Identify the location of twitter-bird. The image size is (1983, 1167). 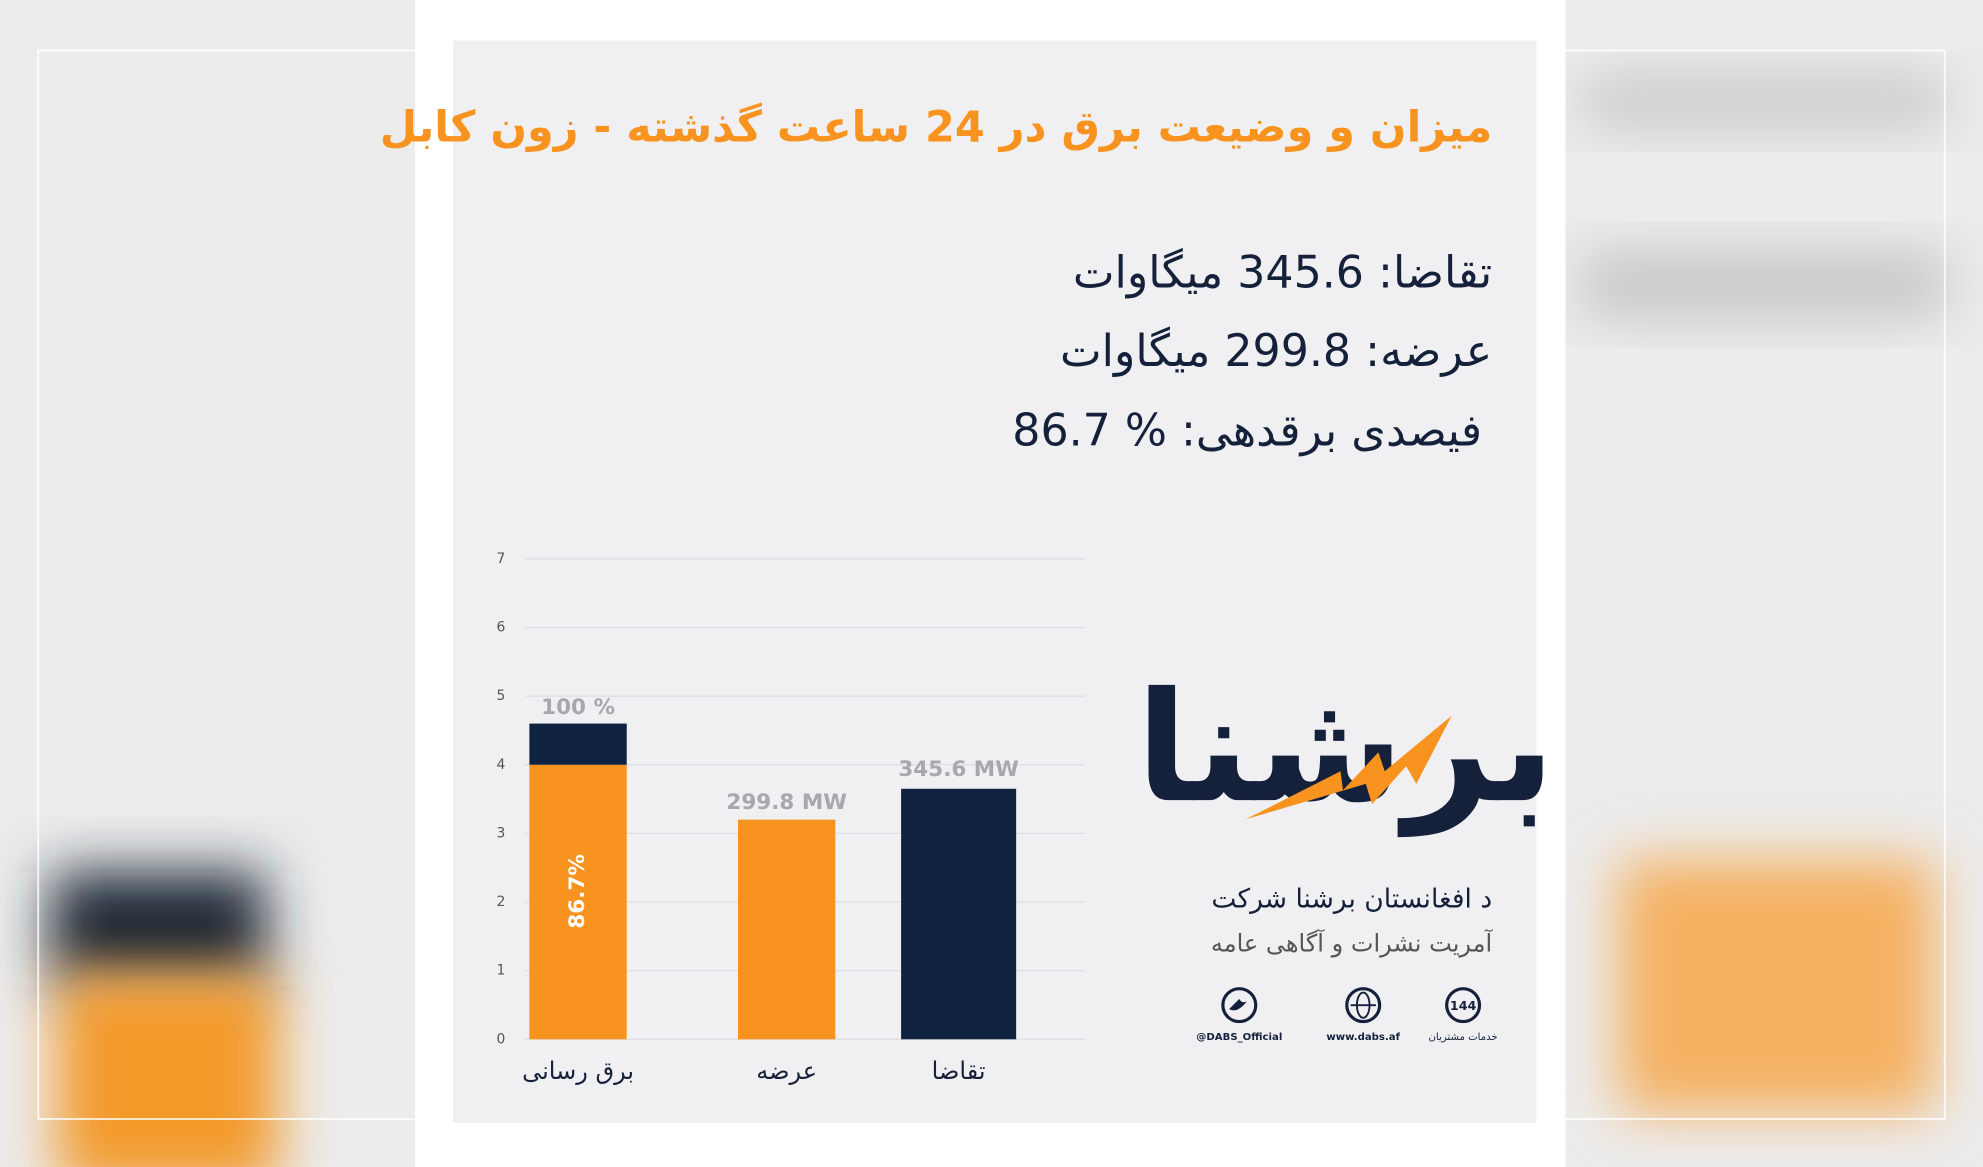
(1238, 1004).